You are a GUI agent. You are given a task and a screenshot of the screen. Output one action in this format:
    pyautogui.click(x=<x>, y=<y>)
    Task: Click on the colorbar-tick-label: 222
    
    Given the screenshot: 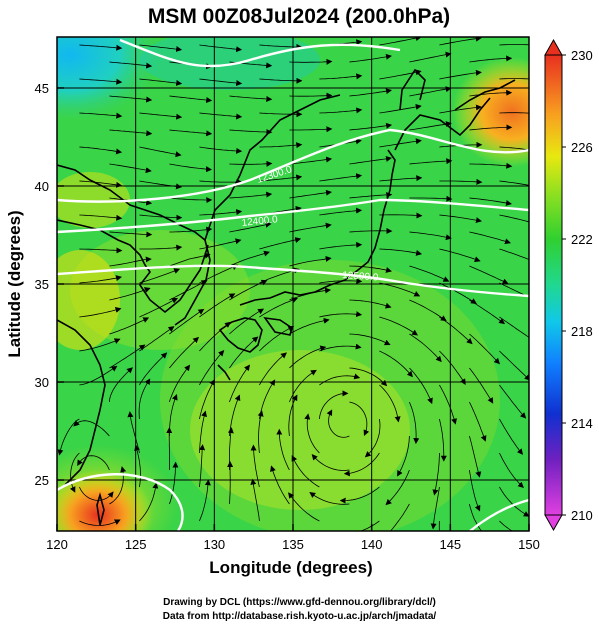 What is the action you would take?
    pyautogui.click(x=582, y=239)
    